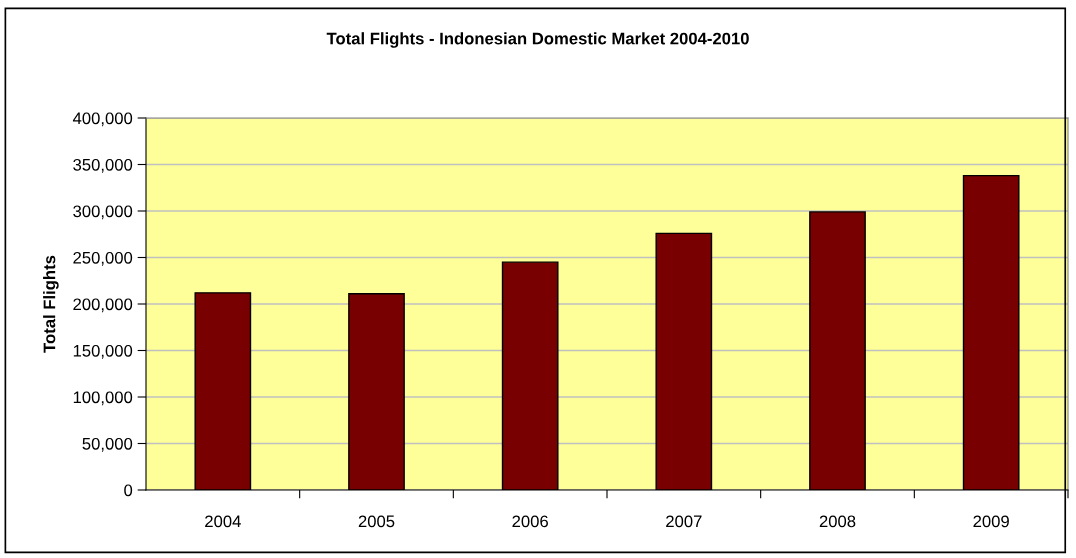 The width and height of the screenshot is (1076, 558). Describe the element at coordinates (103, 398) in the screenshot. I see `y-tick-label: 100,000` at that location.